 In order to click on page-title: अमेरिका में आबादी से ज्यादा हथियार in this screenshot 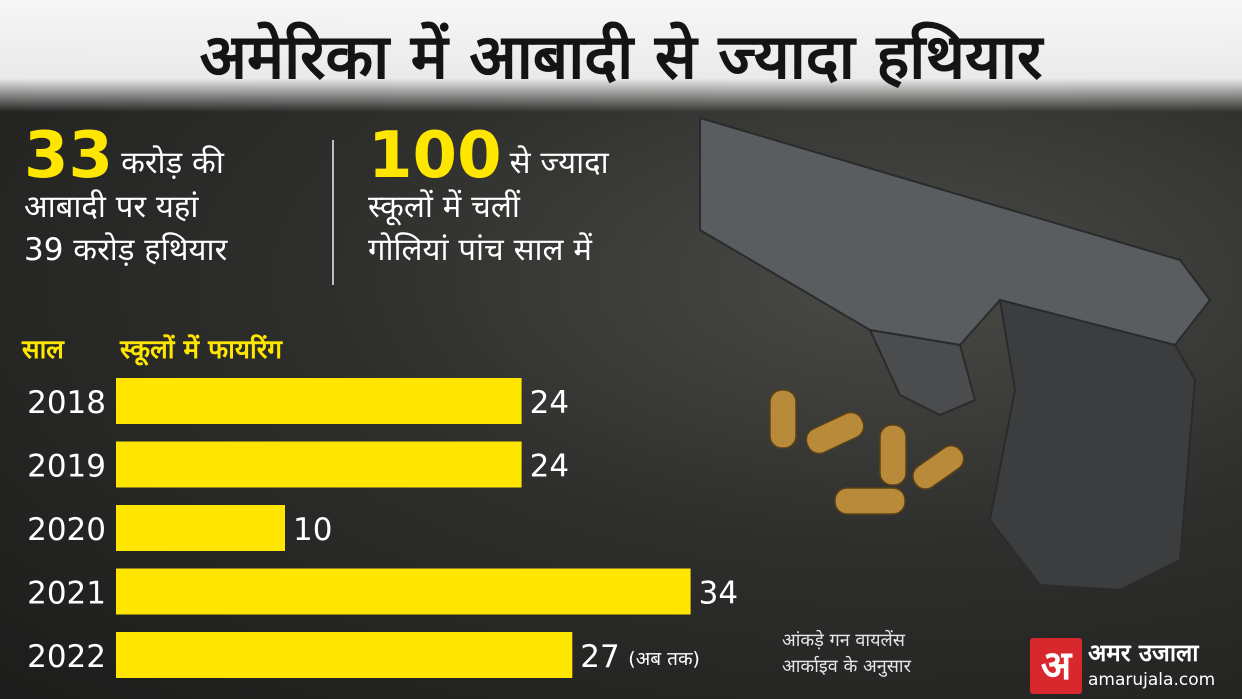, I will do `click(621, 56)`.